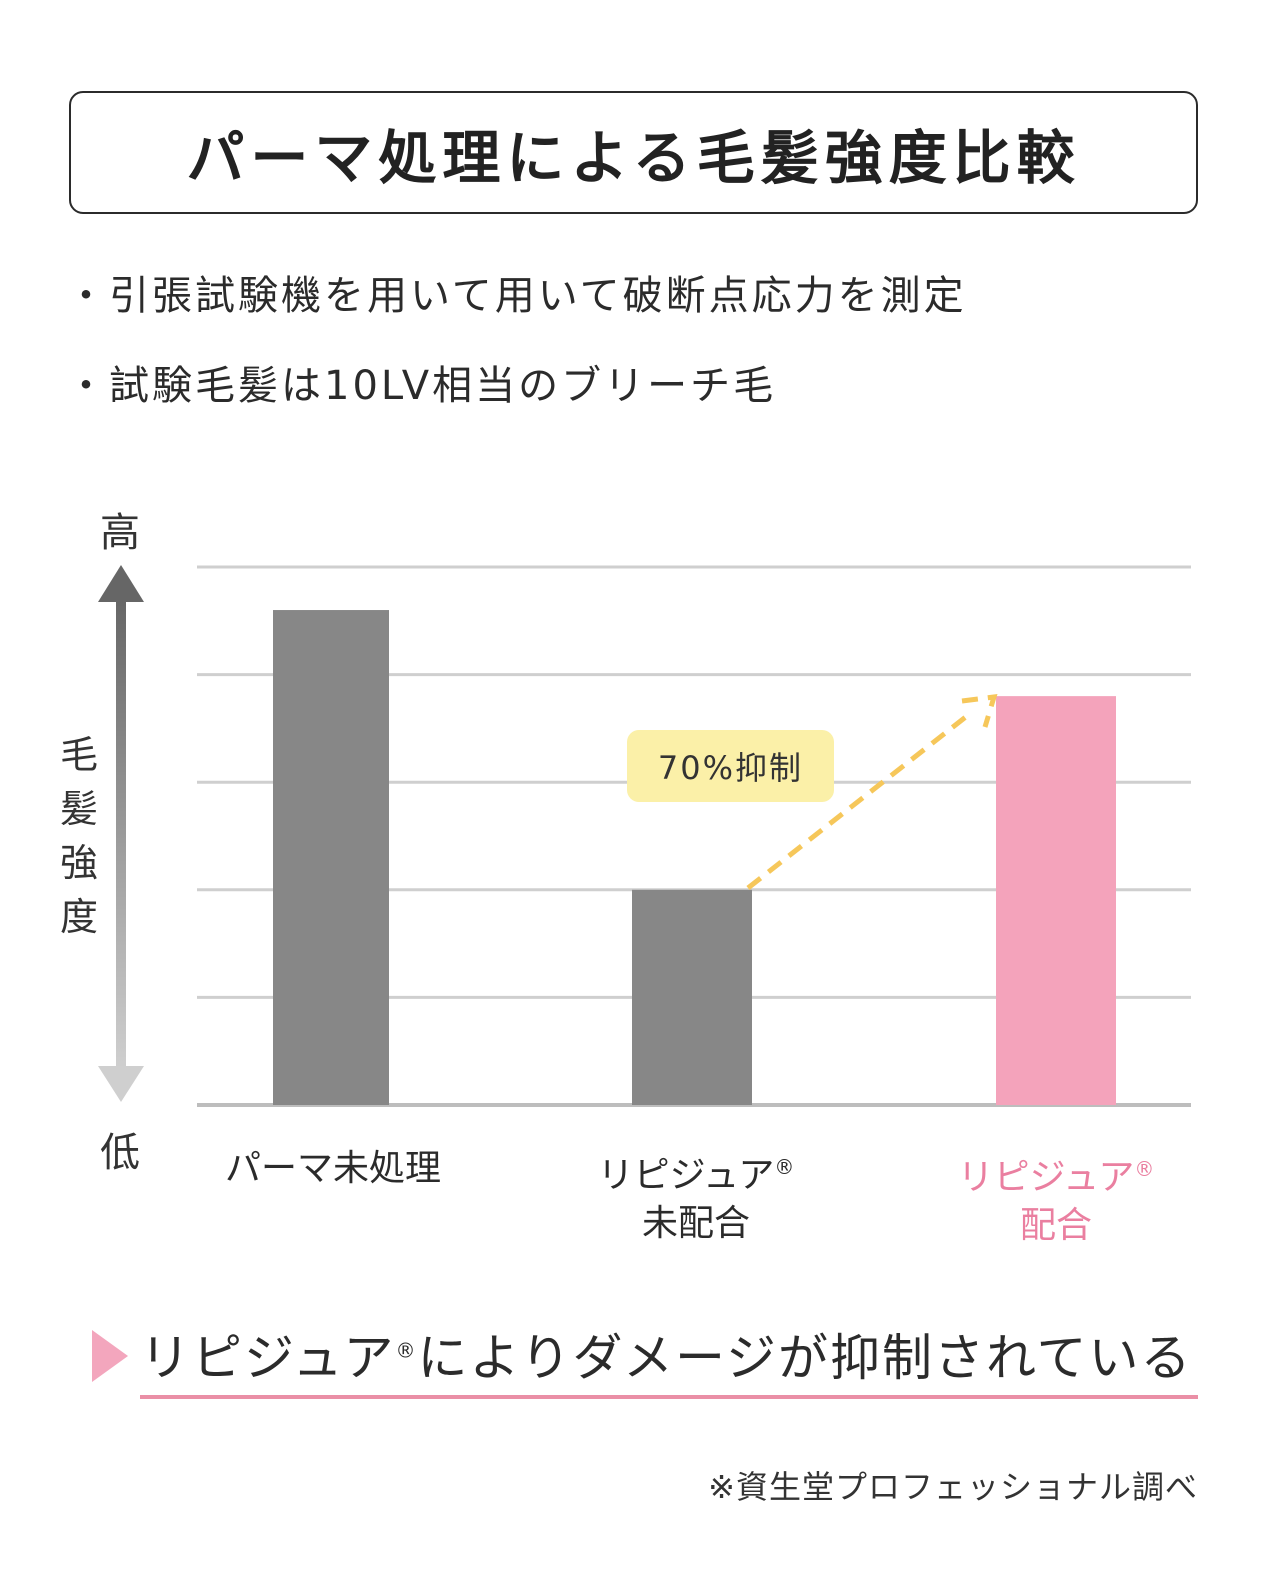 The image size is (1269, 1572). What do you see at coordinates (121, 1084) in the screenshot?
I see `y-axis-down-arrowhead` at bounding box center [121, 1084].